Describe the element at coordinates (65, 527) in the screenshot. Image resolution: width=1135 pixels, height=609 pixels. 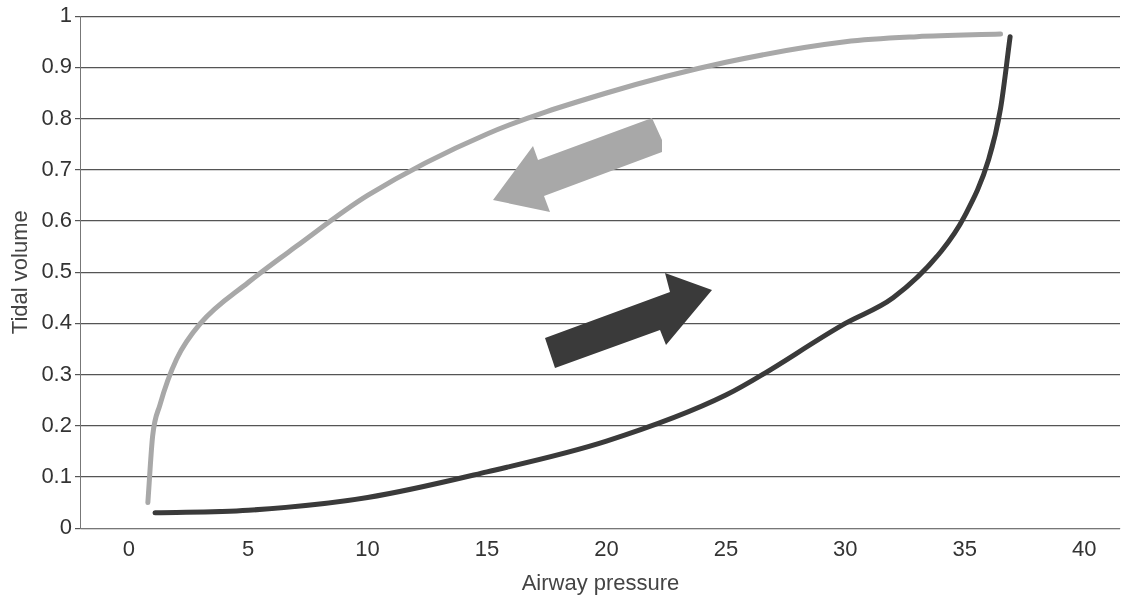
I see `y-tick-label: 0` at that location.